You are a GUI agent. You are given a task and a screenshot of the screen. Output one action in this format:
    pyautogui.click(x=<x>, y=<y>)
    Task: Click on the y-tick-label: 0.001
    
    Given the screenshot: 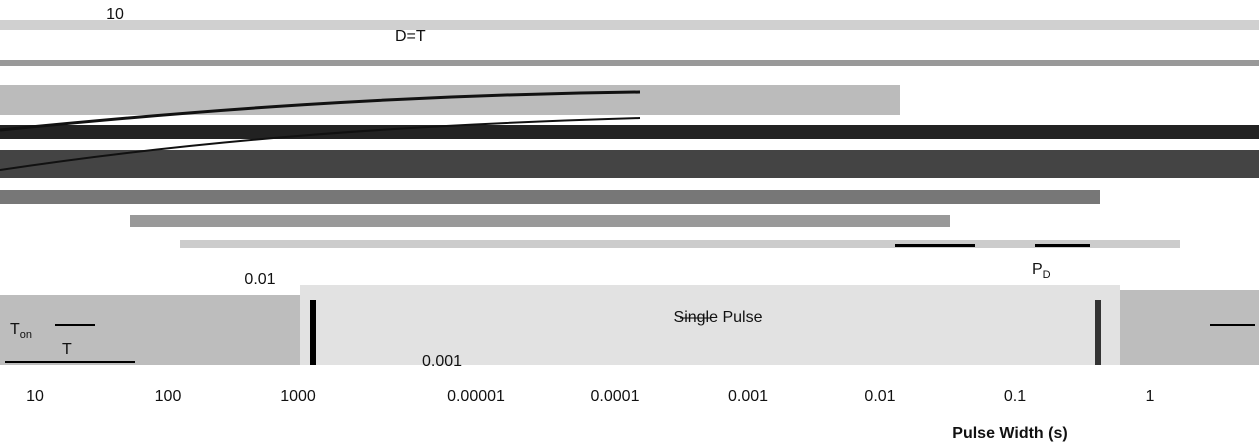 What is the action you would take?
    pyautogui.click(x=442, y=361)
    